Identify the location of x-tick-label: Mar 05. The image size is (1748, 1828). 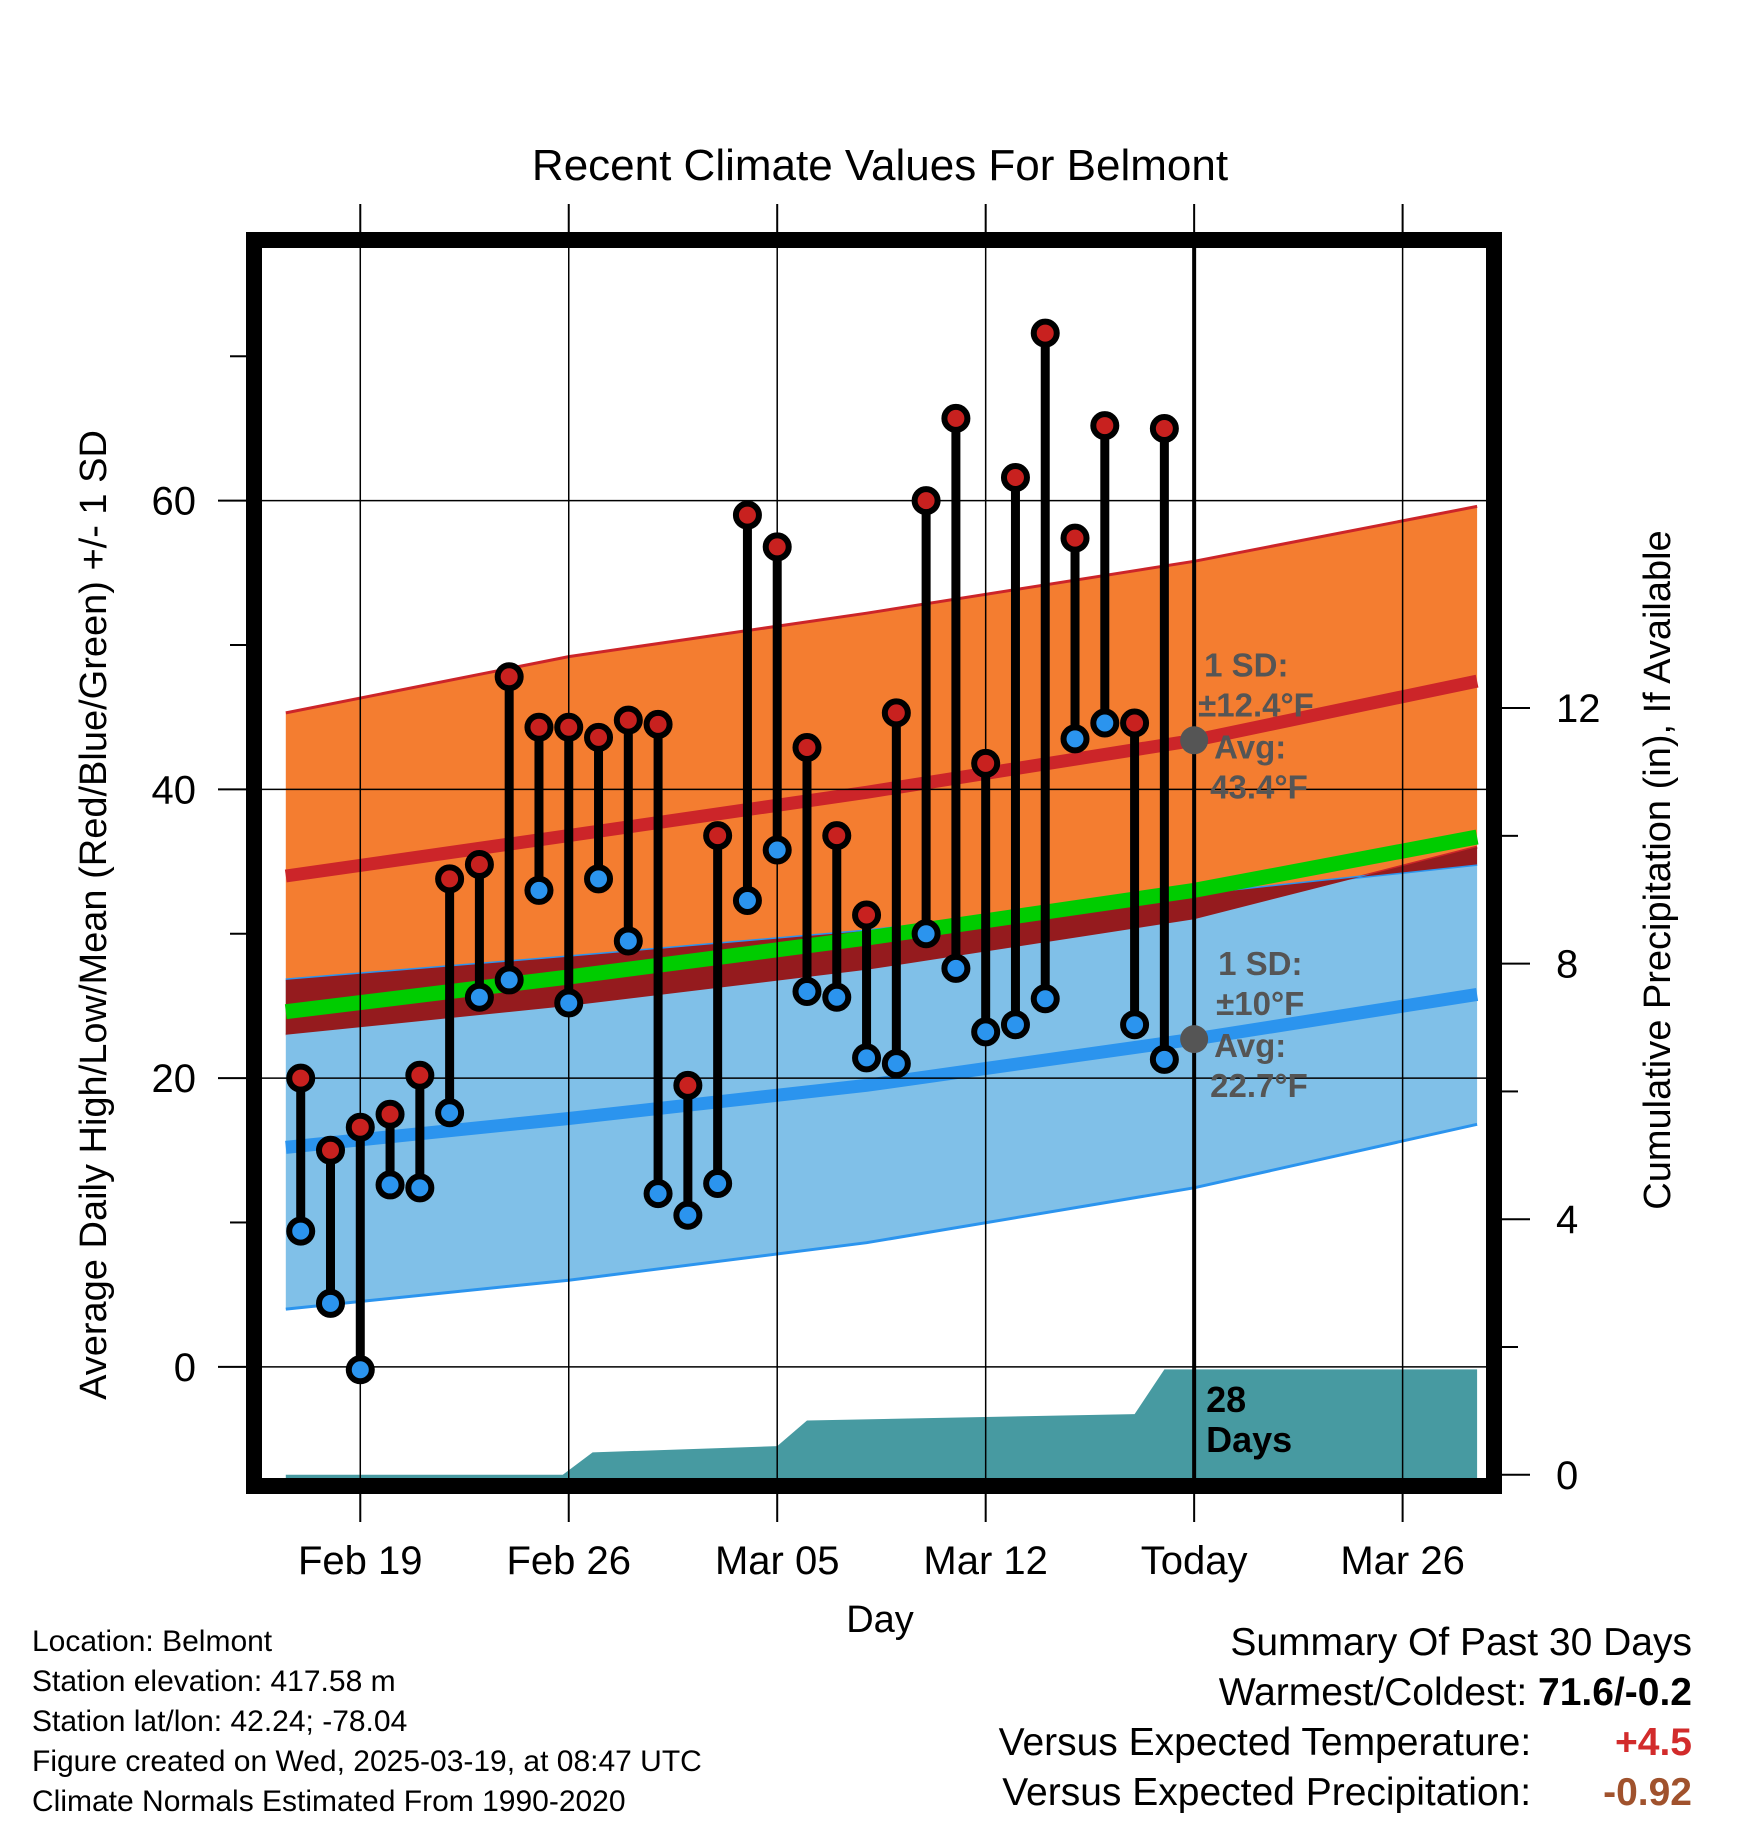
(777, 1561).